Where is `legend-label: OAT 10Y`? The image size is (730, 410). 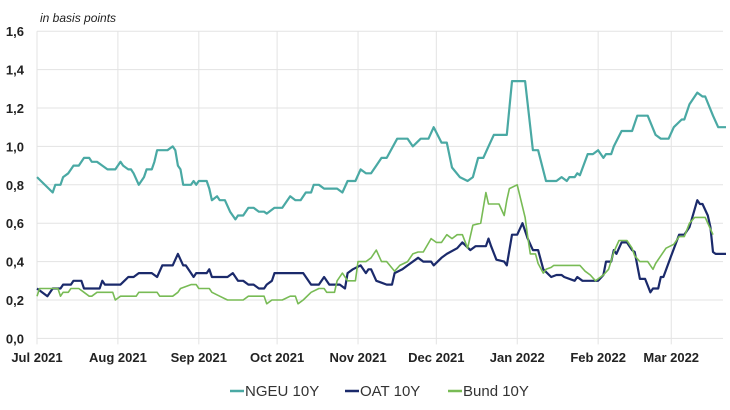 legend-label: OAT 10Y is located at coordinates (390, 391).